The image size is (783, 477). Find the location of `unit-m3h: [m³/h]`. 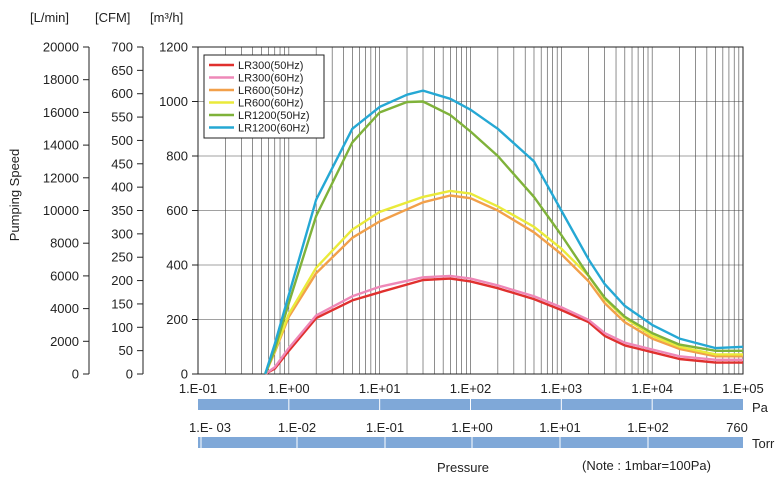

unit-m3h: [m³/h] is located at coordinates (166, 17).